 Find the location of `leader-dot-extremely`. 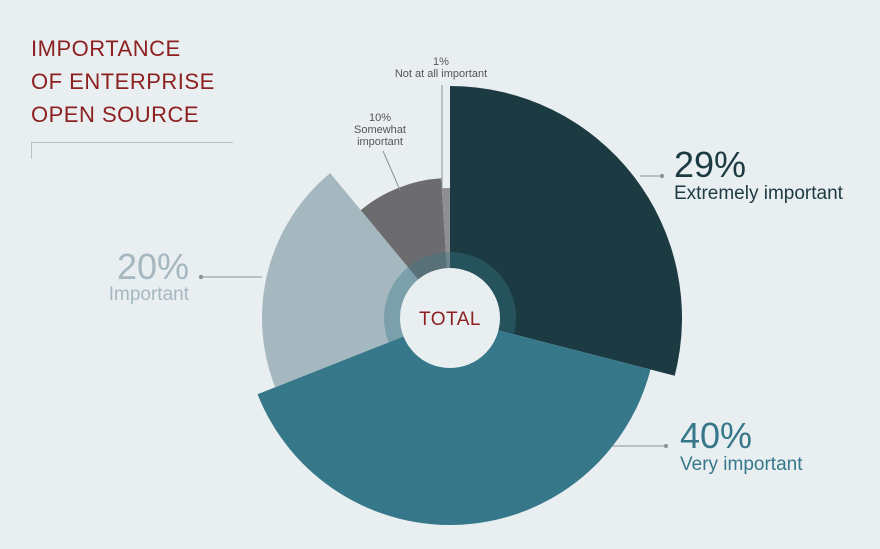

leader-dot-extremely is located at coordinates (662, 176).